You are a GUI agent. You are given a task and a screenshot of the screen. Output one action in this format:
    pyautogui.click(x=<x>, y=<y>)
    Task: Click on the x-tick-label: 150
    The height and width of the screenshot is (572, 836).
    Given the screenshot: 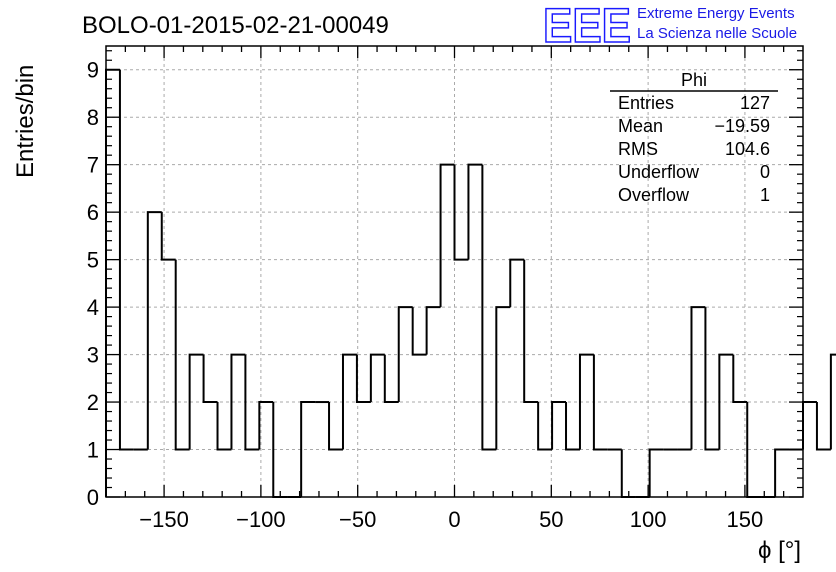 What is the action you would take?
    pyautogui.click(x=745, y=519)
    